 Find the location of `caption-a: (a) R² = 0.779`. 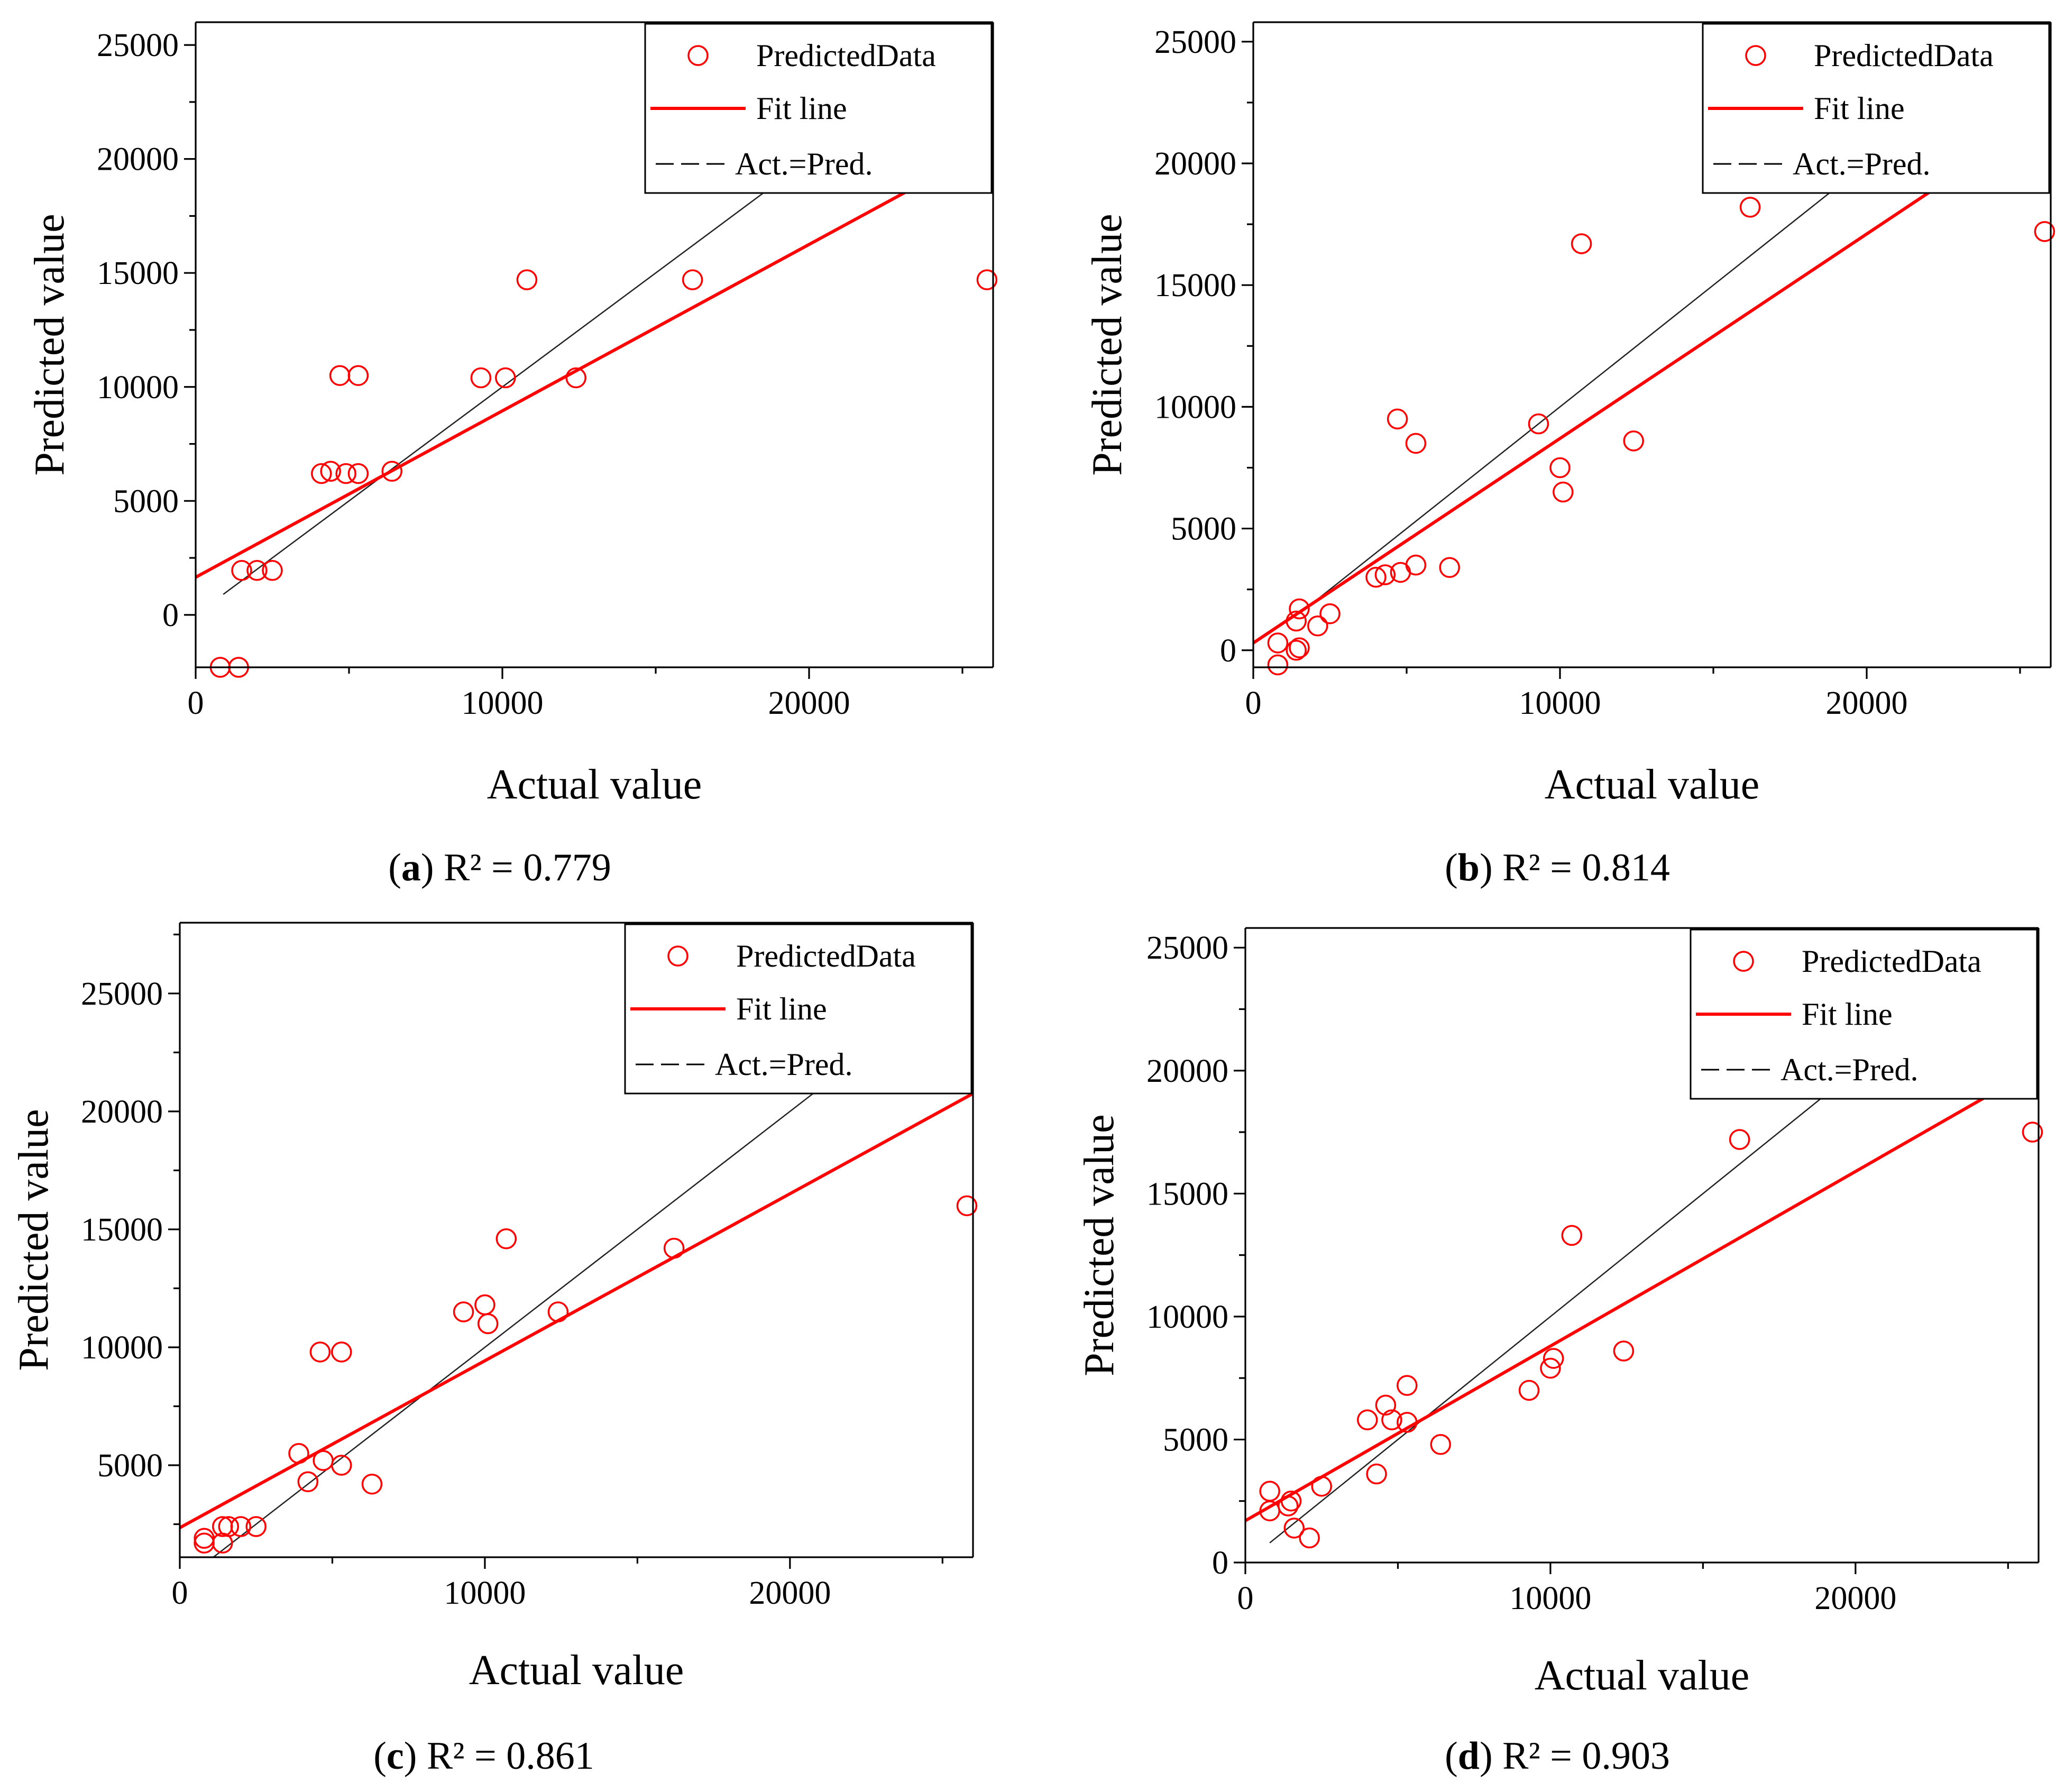

caption-a: (a) R² = 0.779 is located at coordinates (499, 868).